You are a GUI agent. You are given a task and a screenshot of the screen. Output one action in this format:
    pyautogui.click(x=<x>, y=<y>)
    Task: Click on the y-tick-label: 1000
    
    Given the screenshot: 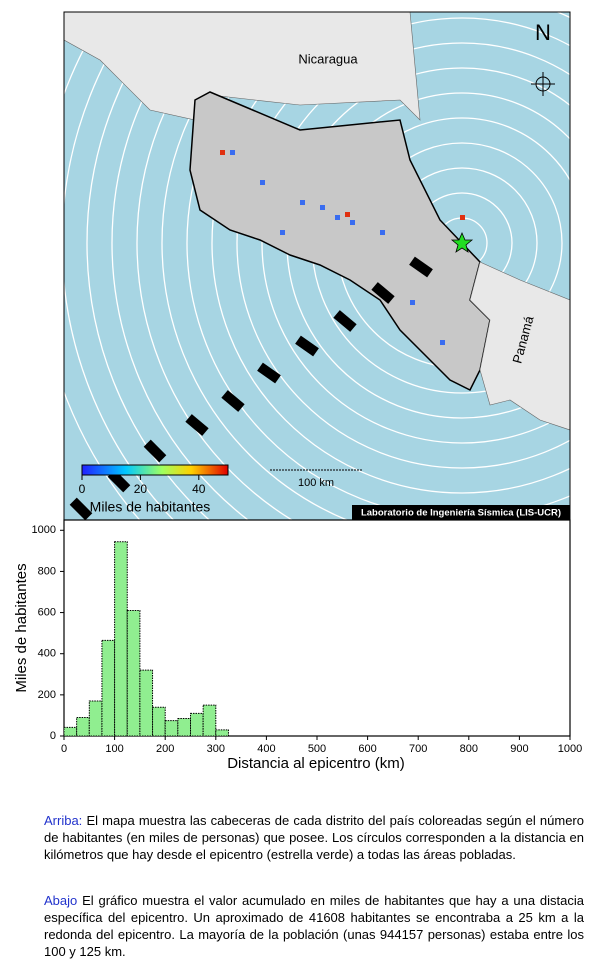 What is the action you would take?
    pyautogui.click(x=44, y=530)
    